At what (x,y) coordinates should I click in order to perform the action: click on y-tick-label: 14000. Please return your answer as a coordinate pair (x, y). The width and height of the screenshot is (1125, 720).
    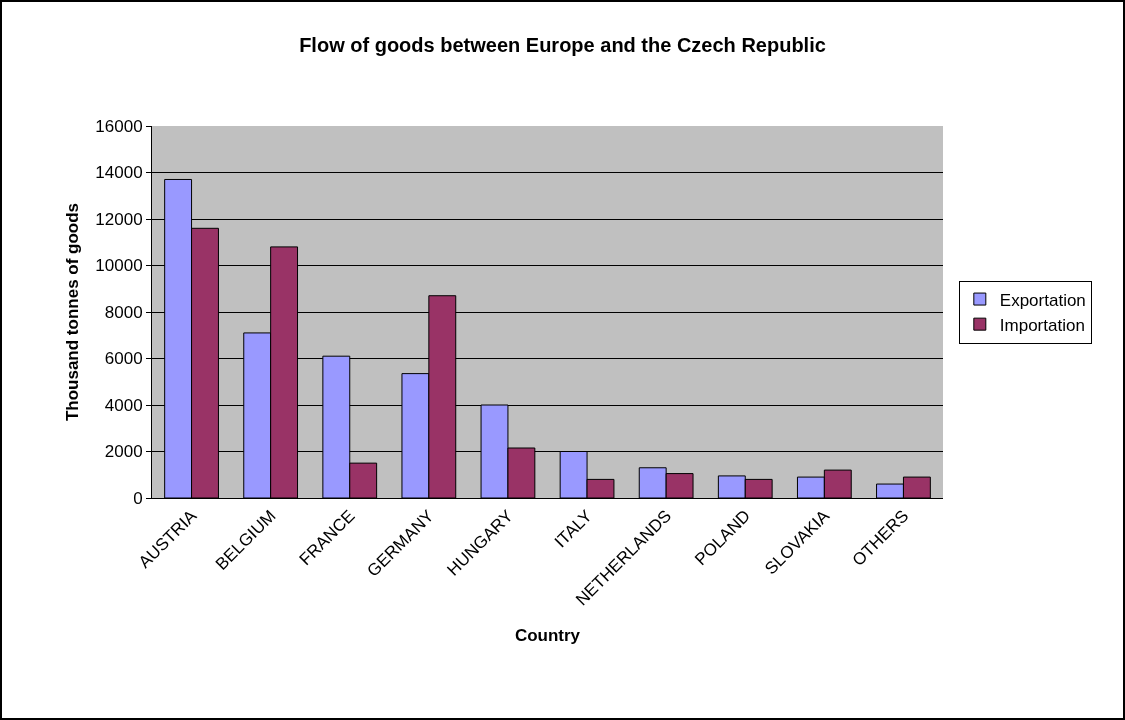
    Looking at the image, I should click on (119, 173).